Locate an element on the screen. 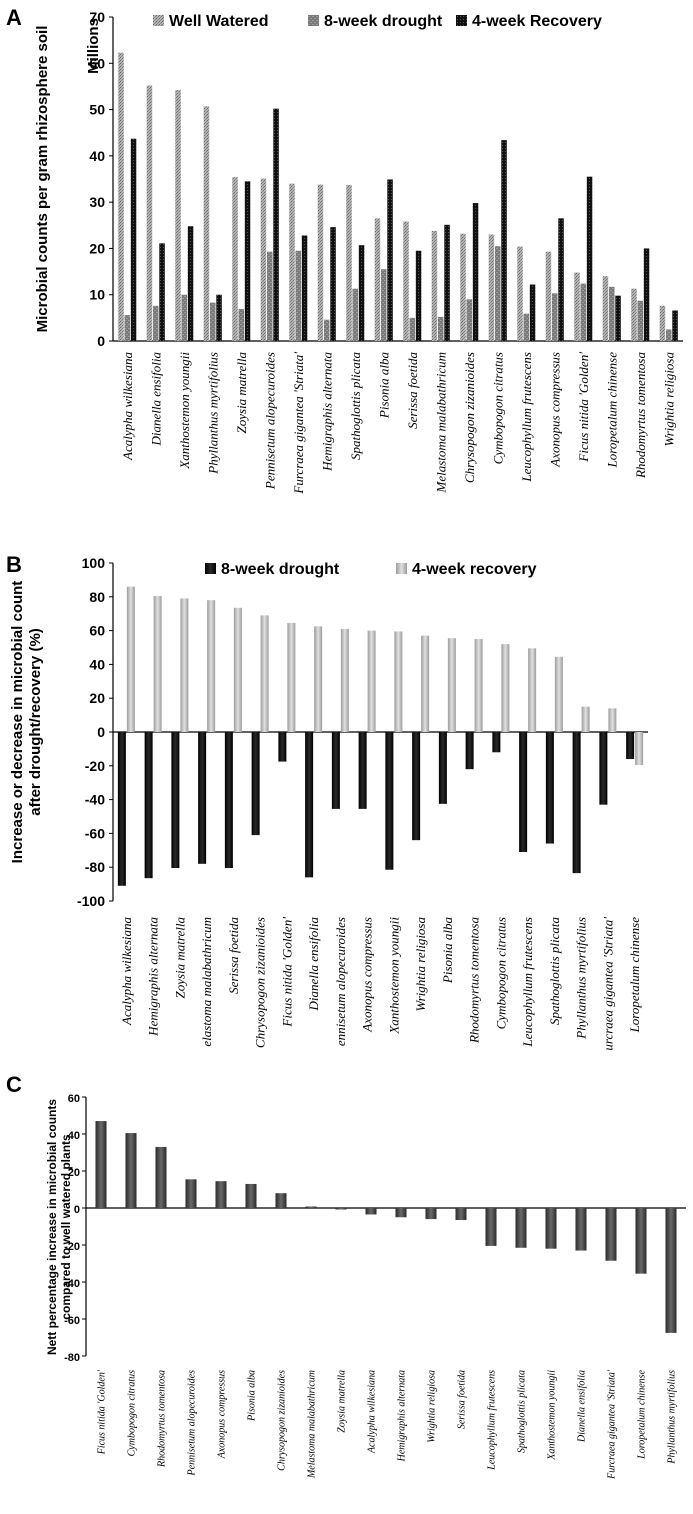 The image size is (693, 1514). bar-value-hemigraphis-alternata is located at coordinates (401, 1213).